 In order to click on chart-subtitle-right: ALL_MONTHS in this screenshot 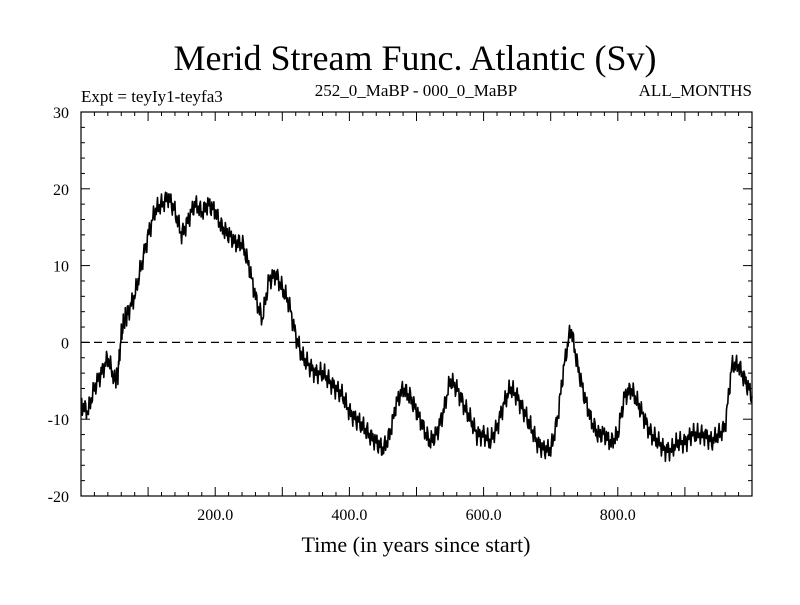, I will do `click(695, 90)`.